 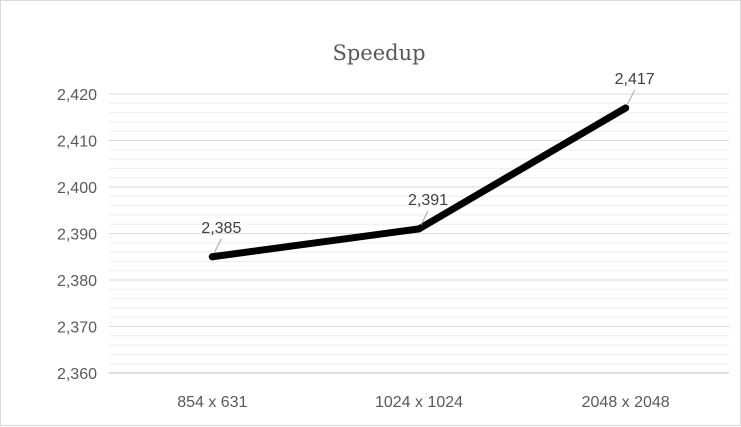 I want to click on data-label: 2,385, so click(x=221, y=228).